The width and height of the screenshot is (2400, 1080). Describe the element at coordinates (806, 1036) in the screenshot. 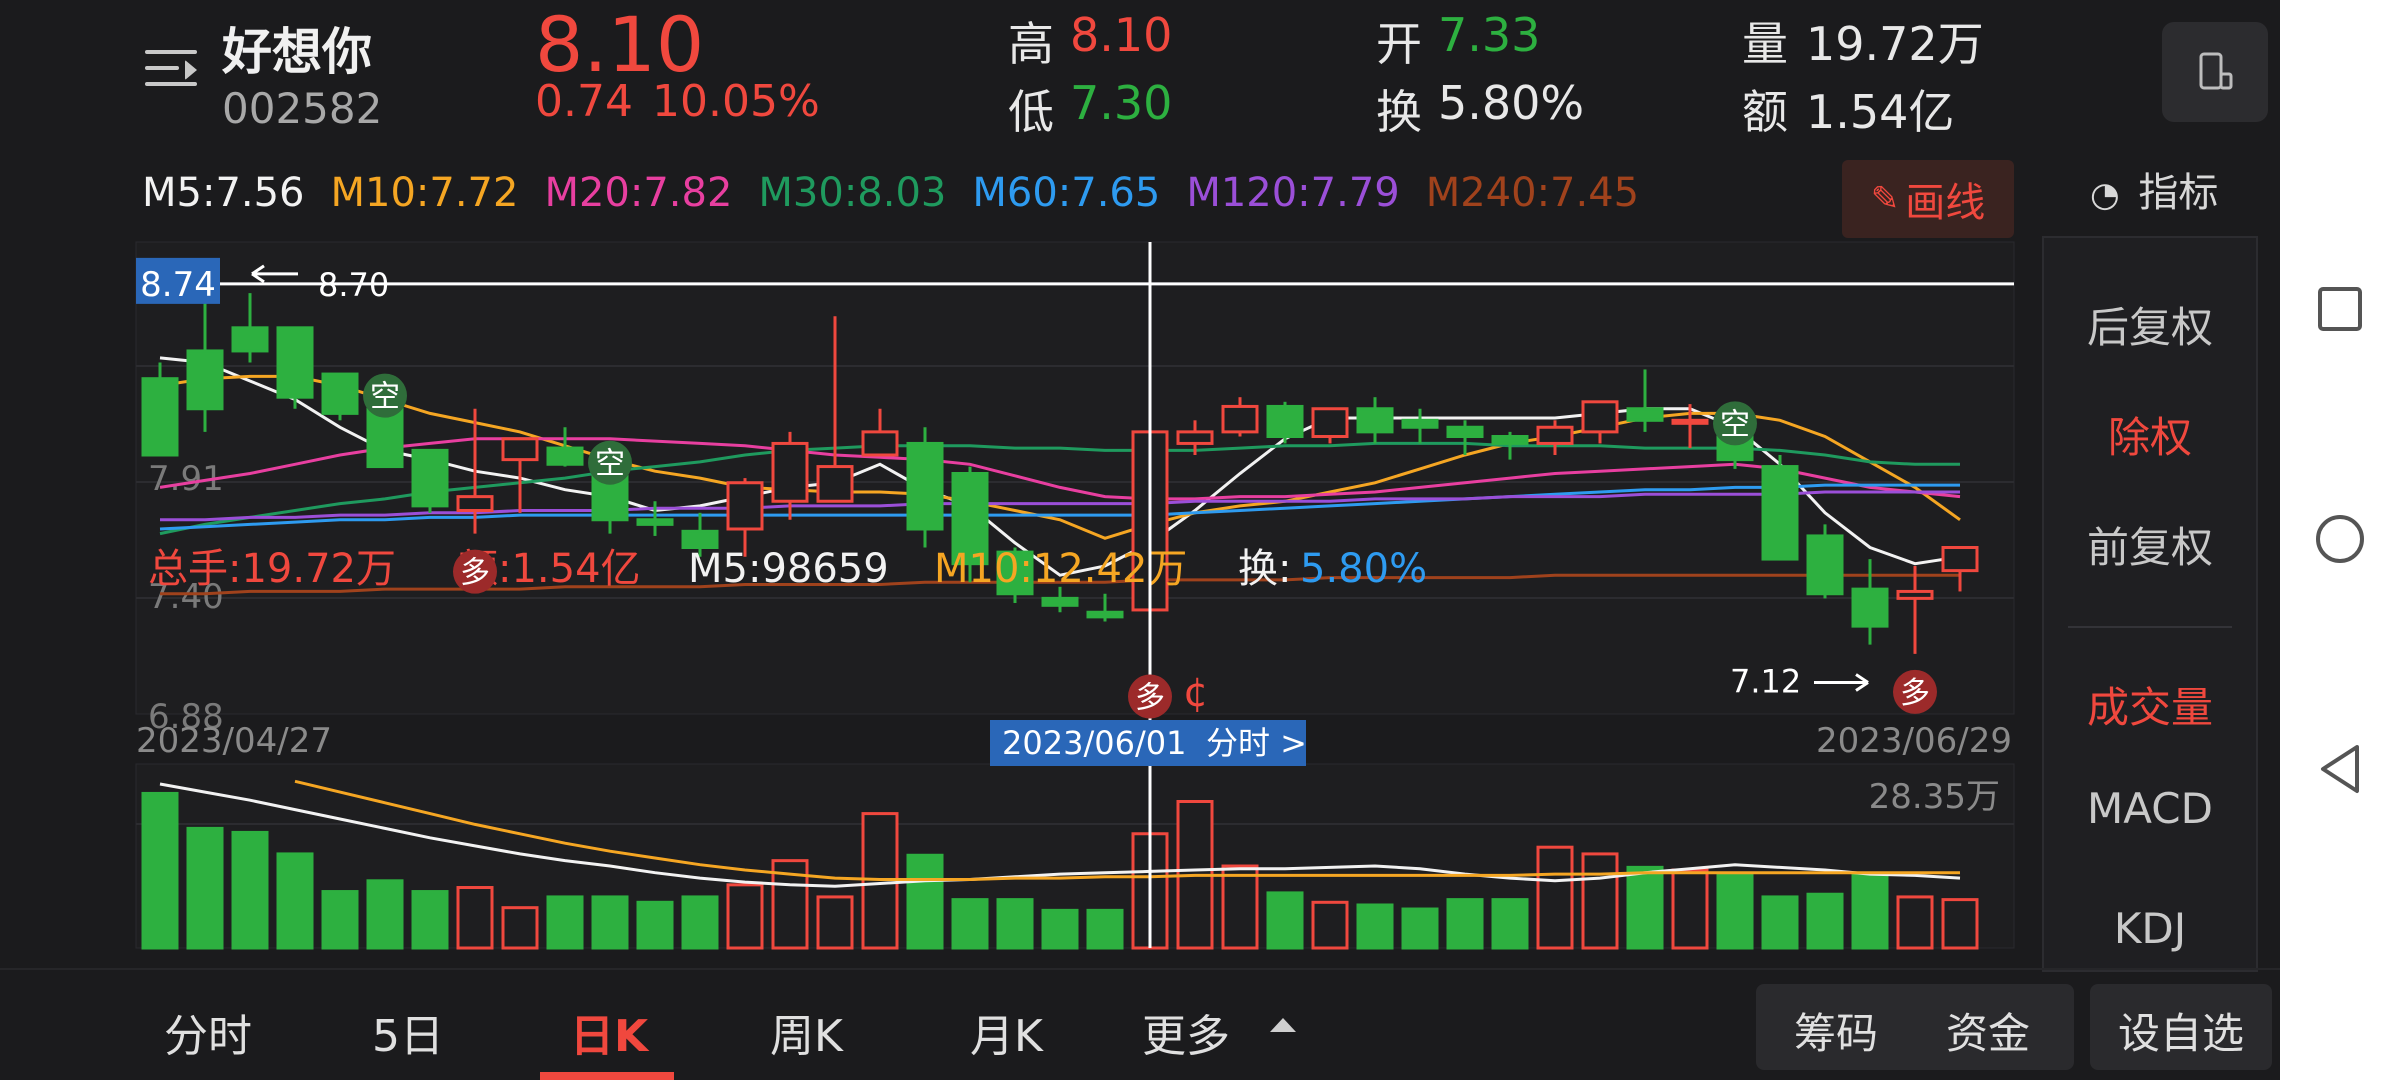

I see `tab-3: 周K` at that location.